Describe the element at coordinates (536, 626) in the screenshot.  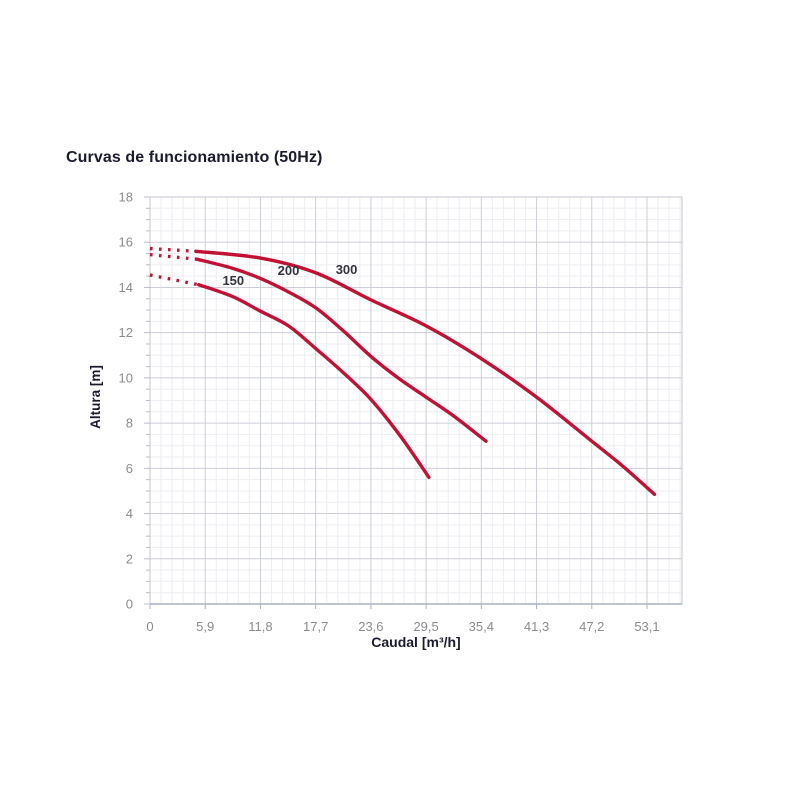
I see `x-tick-label: 41,3` at that location.